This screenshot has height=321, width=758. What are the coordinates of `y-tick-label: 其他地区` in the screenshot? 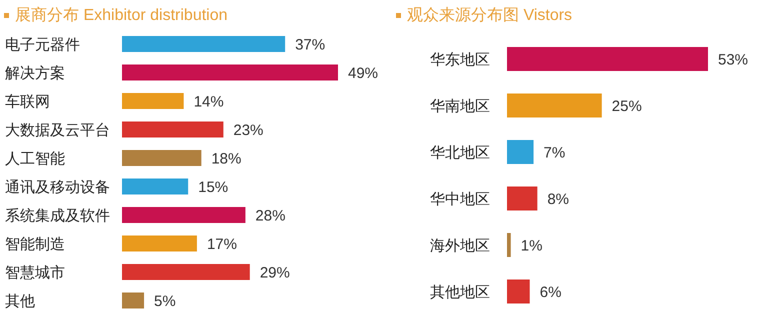 It's located at (460, 292).